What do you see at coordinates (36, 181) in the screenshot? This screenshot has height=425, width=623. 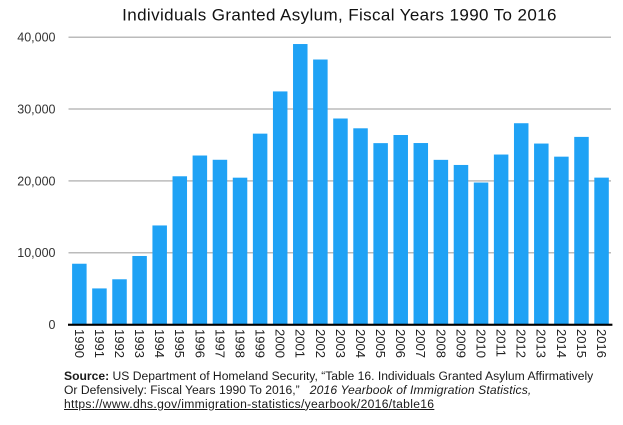 I see `svg-text: 20,000` at bounding box center [36, 181].